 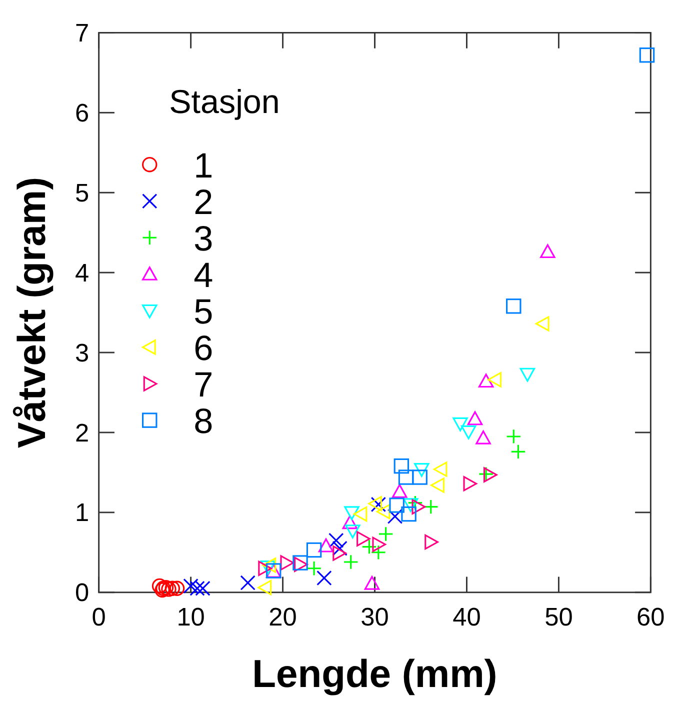 What do you see at coordinates (466, 618) in the screenshot?
I see `x-tick-label: 40` at bounding box center [466, 618].